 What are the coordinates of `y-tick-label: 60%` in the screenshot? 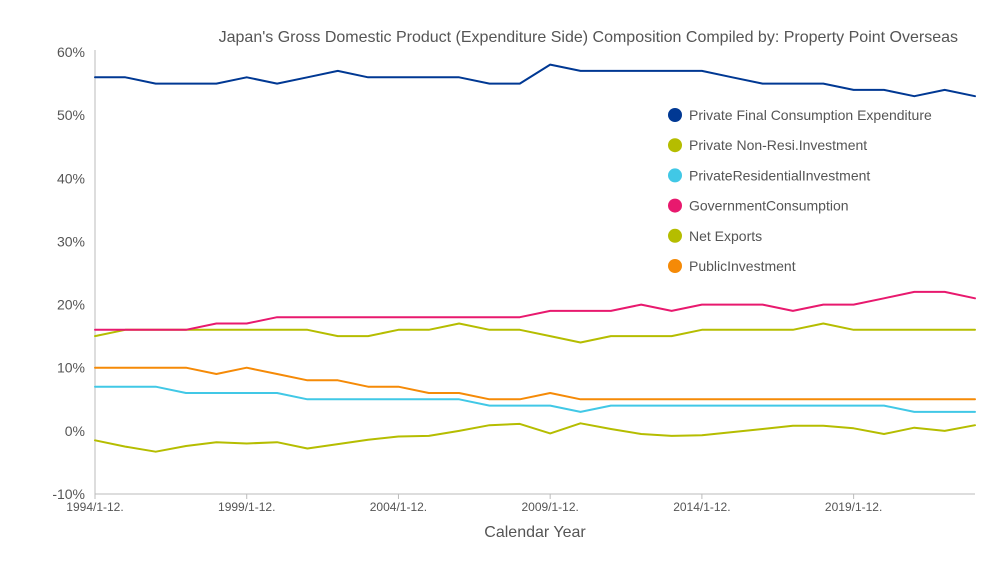 It's located at (71, 52).